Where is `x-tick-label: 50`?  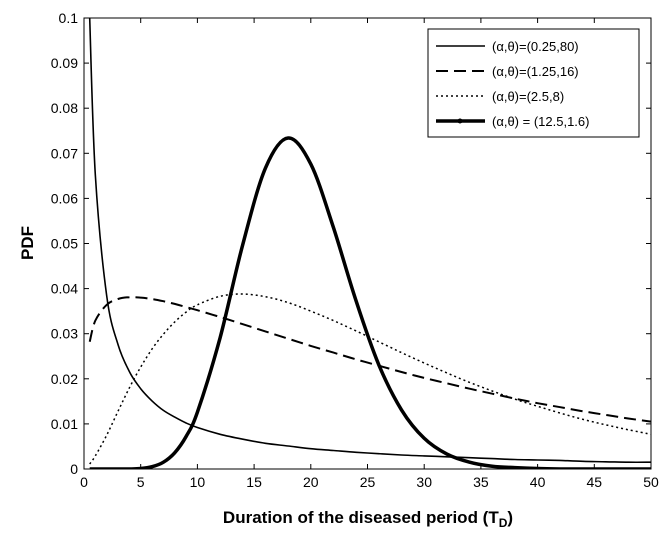 x-tick-label: 50 is located at coordinates (651, 482).